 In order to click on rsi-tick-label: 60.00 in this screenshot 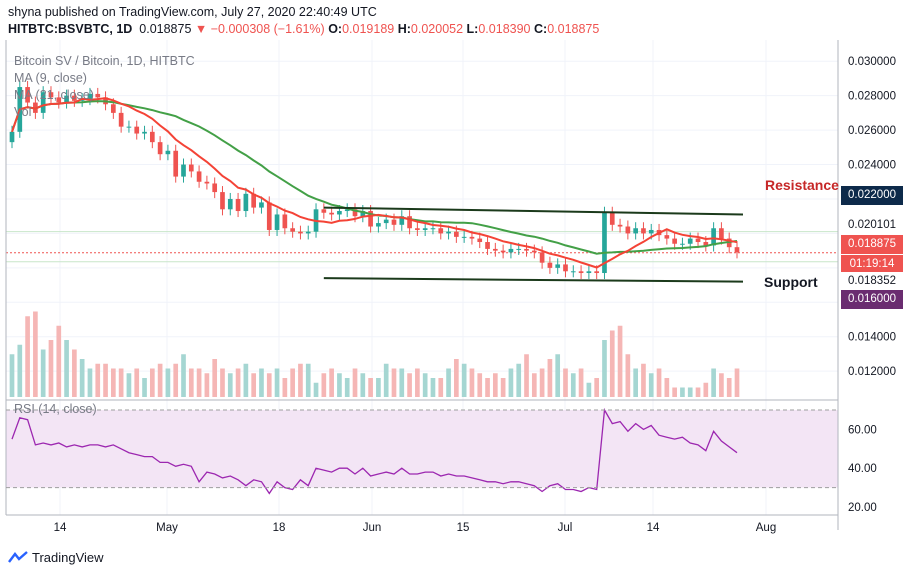, I will do `click(862, 430)`.